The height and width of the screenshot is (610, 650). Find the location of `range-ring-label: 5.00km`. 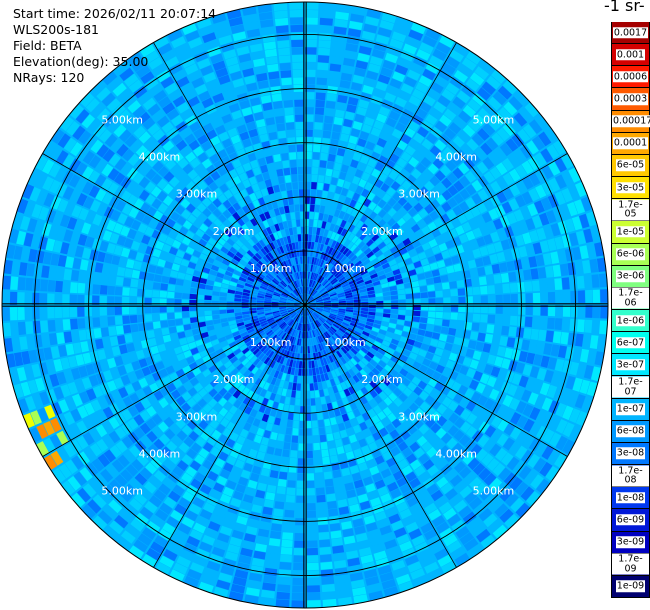

range-ring-label: 5.00km is located at coordinates (122, 491).